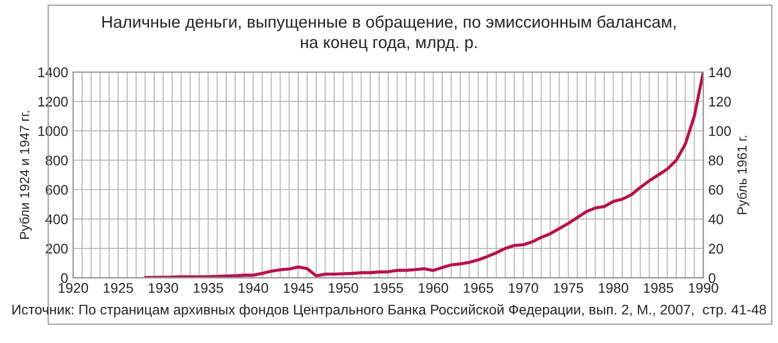 This screenshot has height=343, width=778. What do you see at coordinates (57, 249) in the screenshot?
I see `y-tick-label: 200` at bounding box center [57, 249].